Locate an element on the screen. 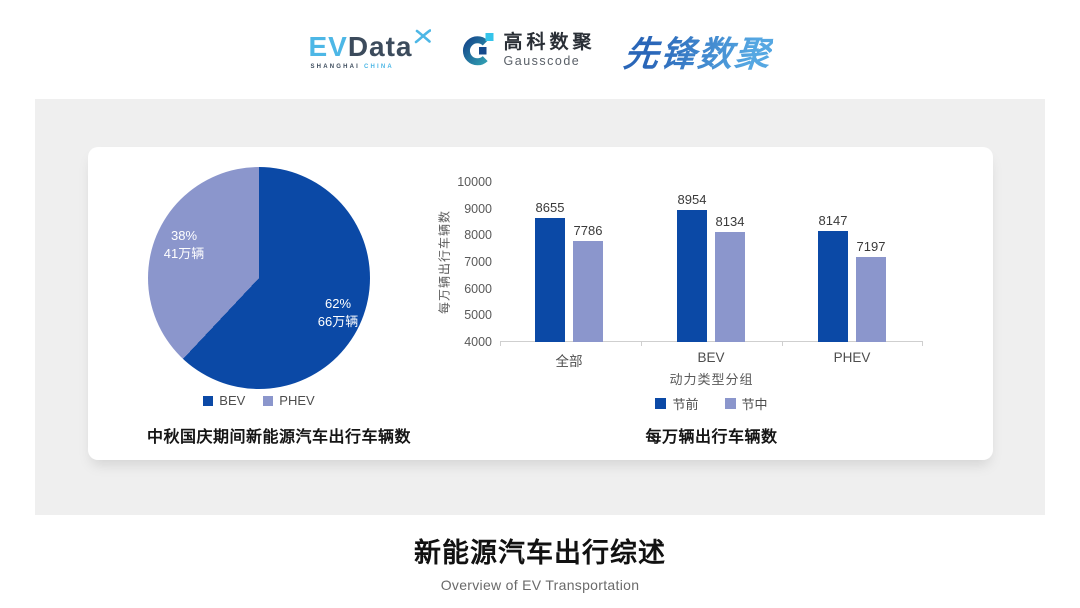 The height and width of the screenshot is (608, 1080). evdata-subtitle: SHANGHAI CHINA is located at coordinates (351, 67).